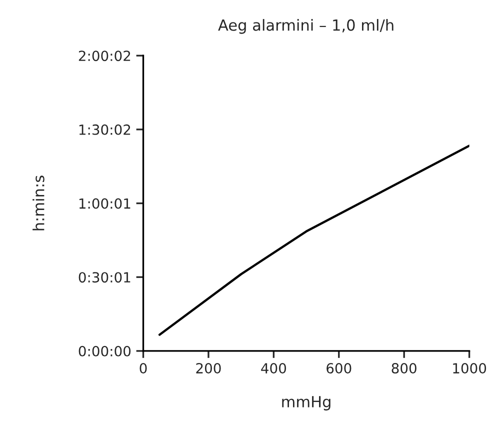  Describe the element at coordinates (208, 368) in the screenshot. I see `x-tick-label: 200` at that location.